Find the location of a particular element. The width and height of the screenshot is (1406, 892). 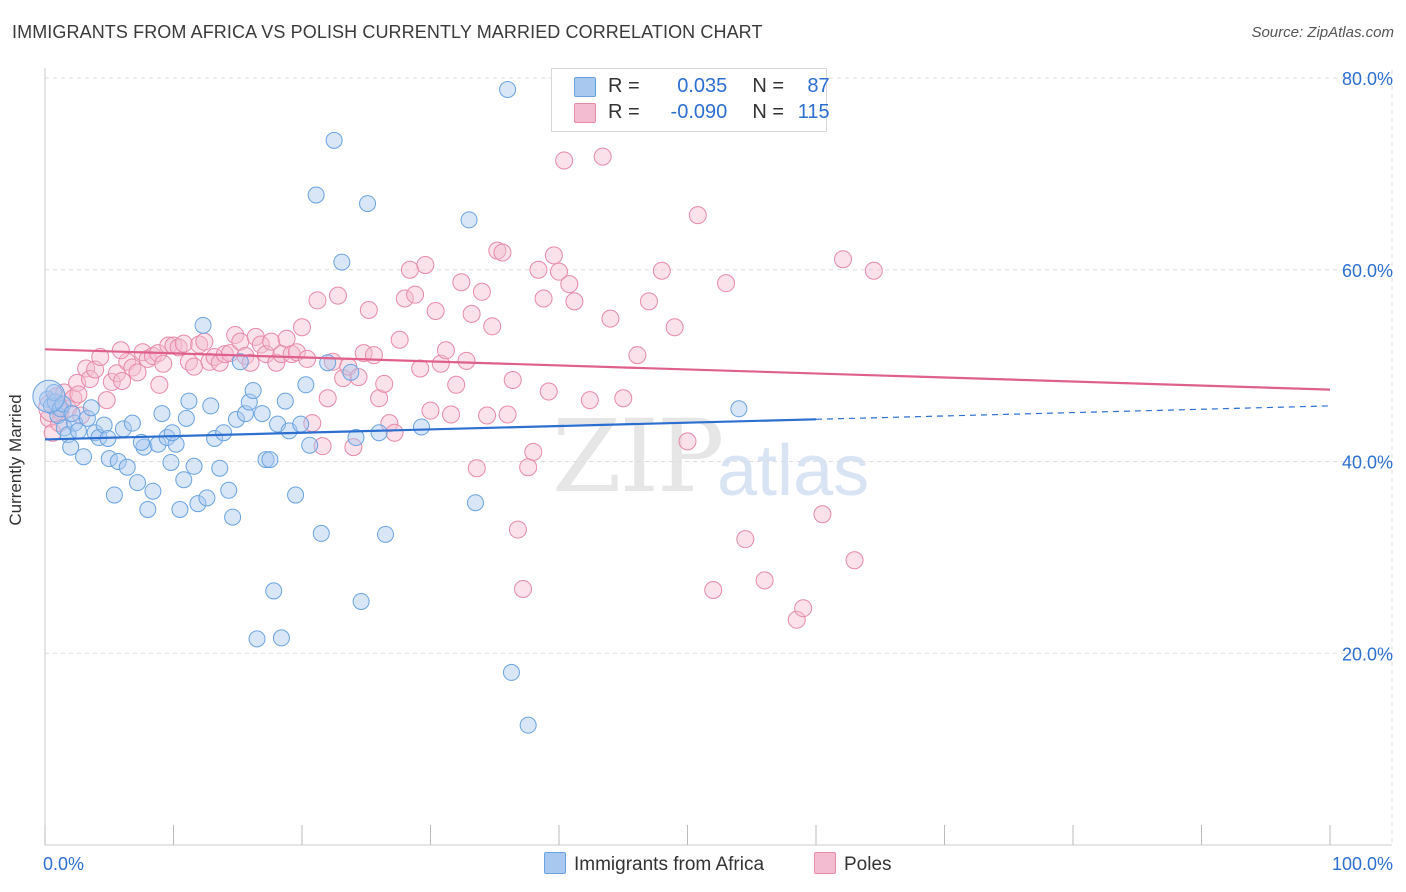

trend-line-poles is located at coordinates (687, 369).